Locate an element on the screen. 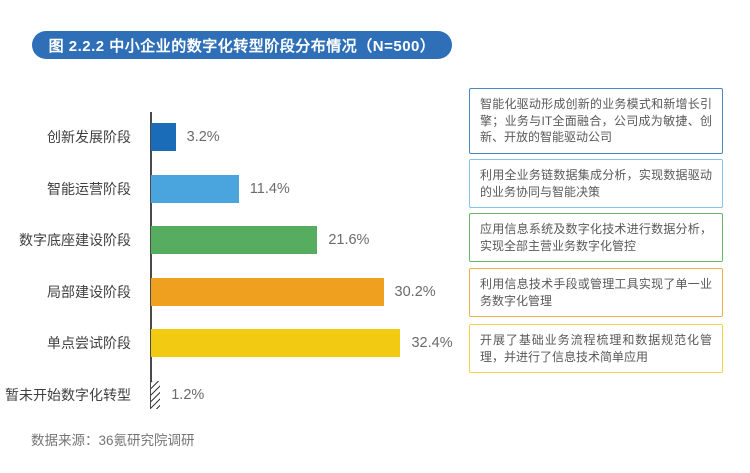 The width and height of the screenshot is (750, 473). value-label: 1.2% is located at coordinates (188, 394).